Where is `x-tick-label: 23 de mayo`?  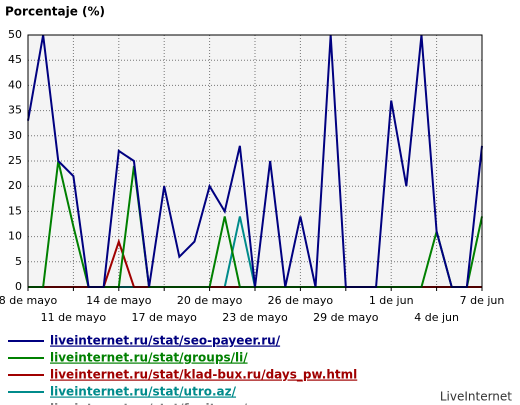
x-tick-label: 23 de mayo is located at coordinates (255, 317).